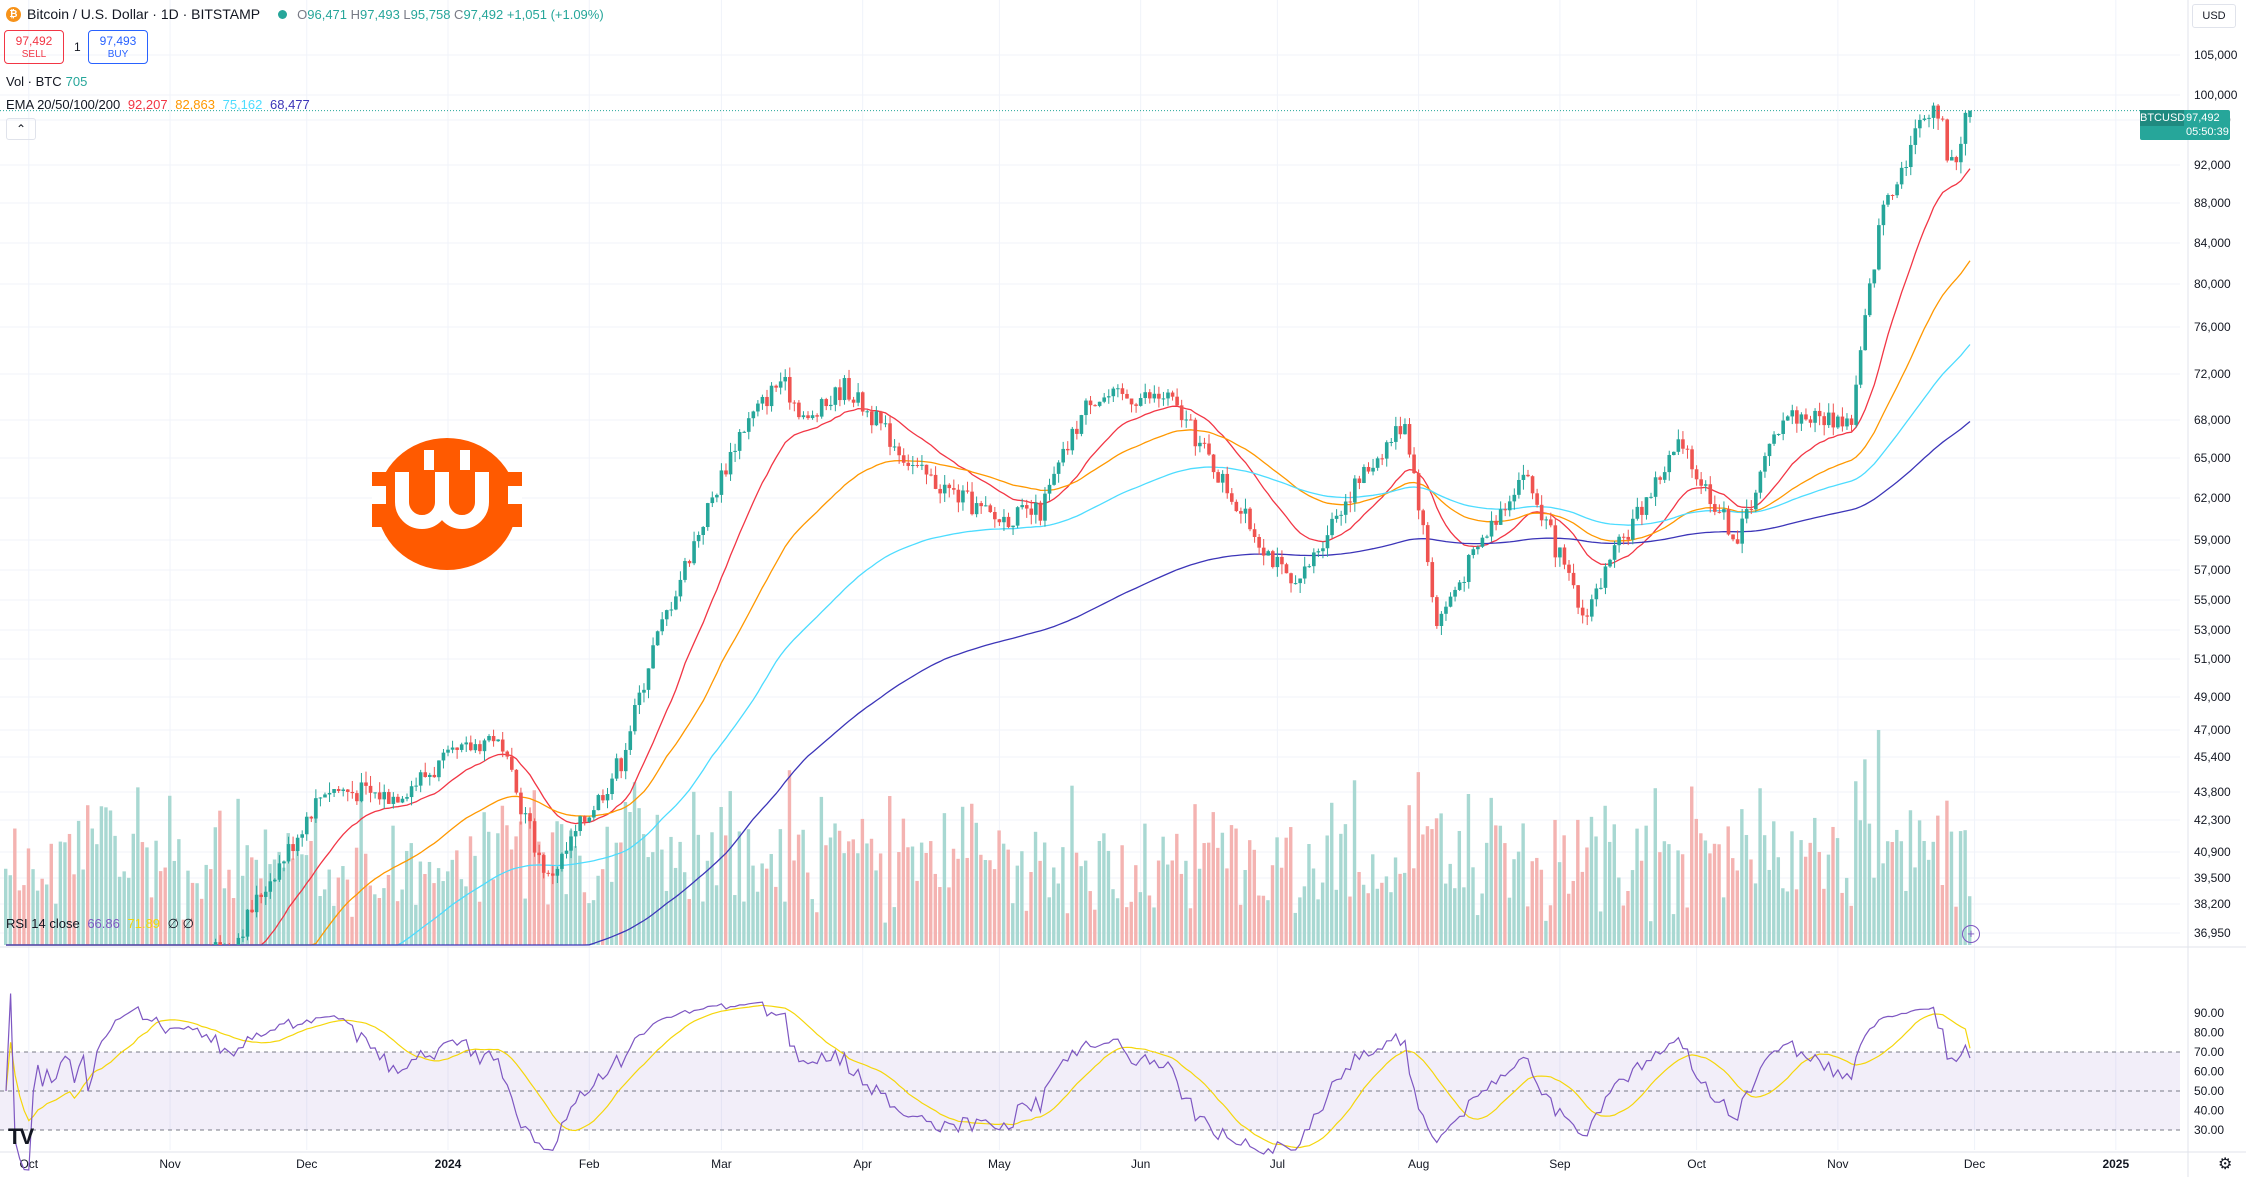  I want to click on time-tick-label: Feb, so click(589, 1164).